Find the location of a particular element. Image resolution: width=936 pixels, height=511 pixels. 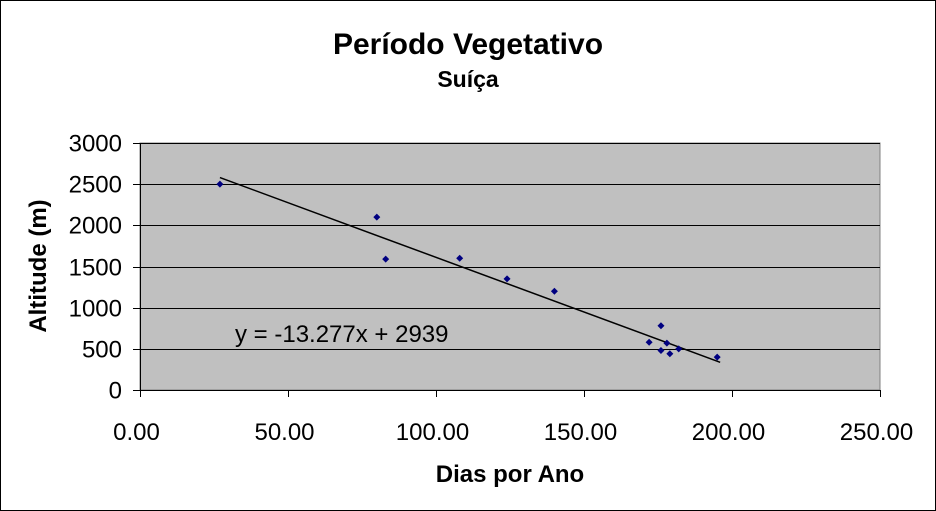

x-tick-label-3: 150.00 is located at coordinates (580, 432).